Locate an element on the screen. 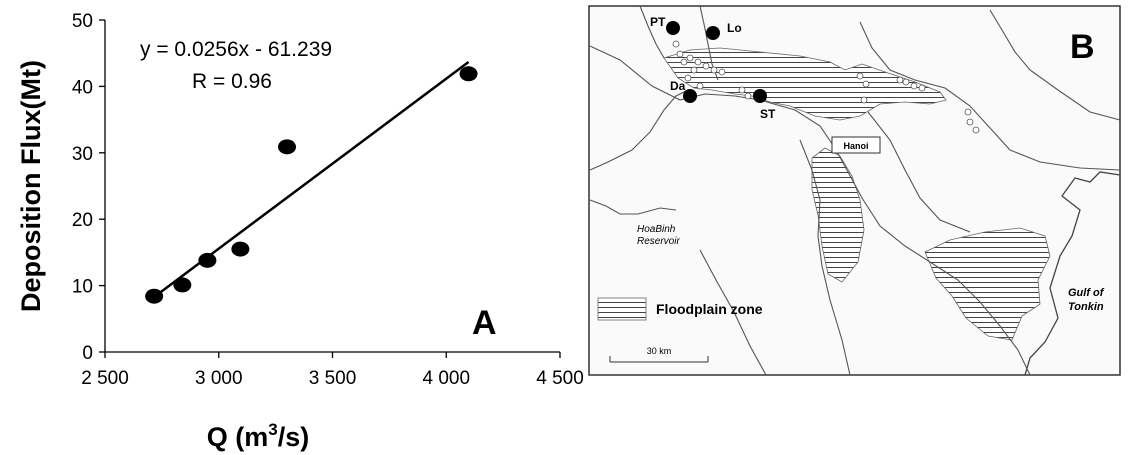 The height and width of the screenshot is (455, 1128). y-tick-label: 10 is located at coordinates (82, 287).